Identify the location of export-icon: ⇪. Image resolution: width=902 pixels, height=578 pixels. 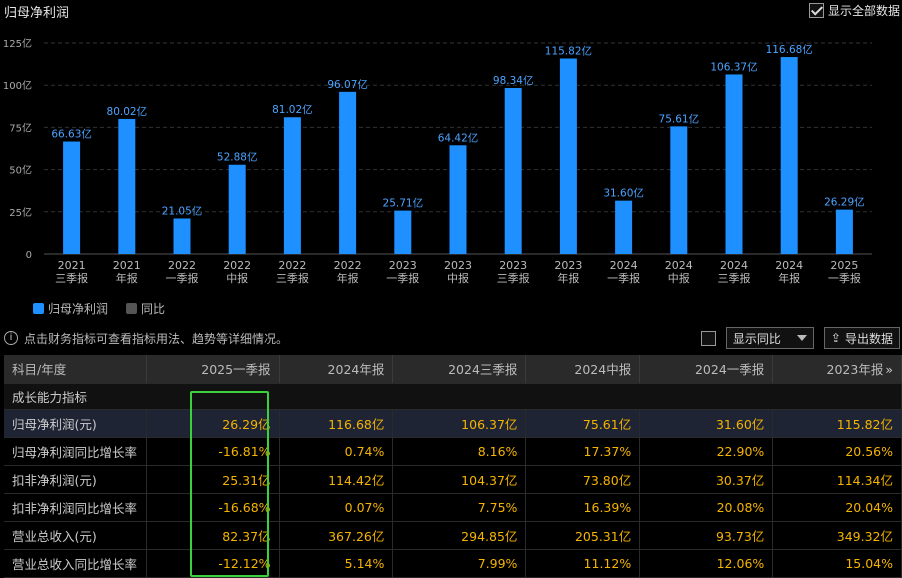
(835, 338).